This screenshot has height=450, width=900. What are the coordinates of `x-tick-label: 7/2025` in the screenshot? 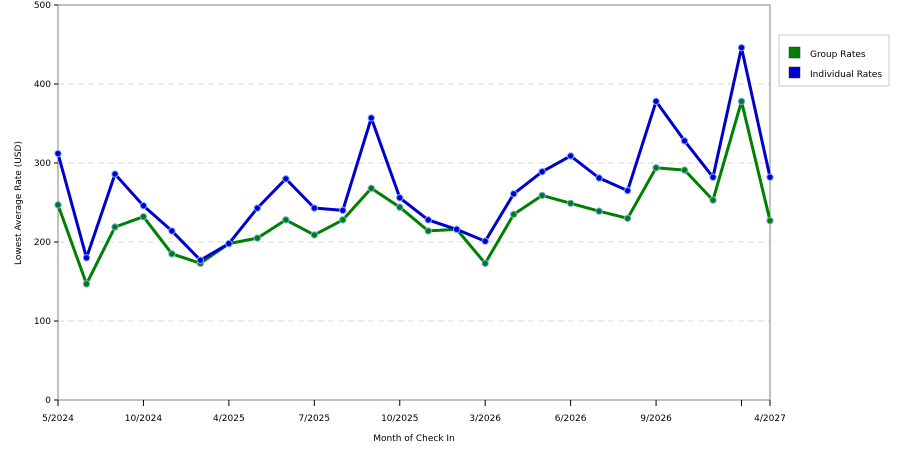 It's located at (314, 419).